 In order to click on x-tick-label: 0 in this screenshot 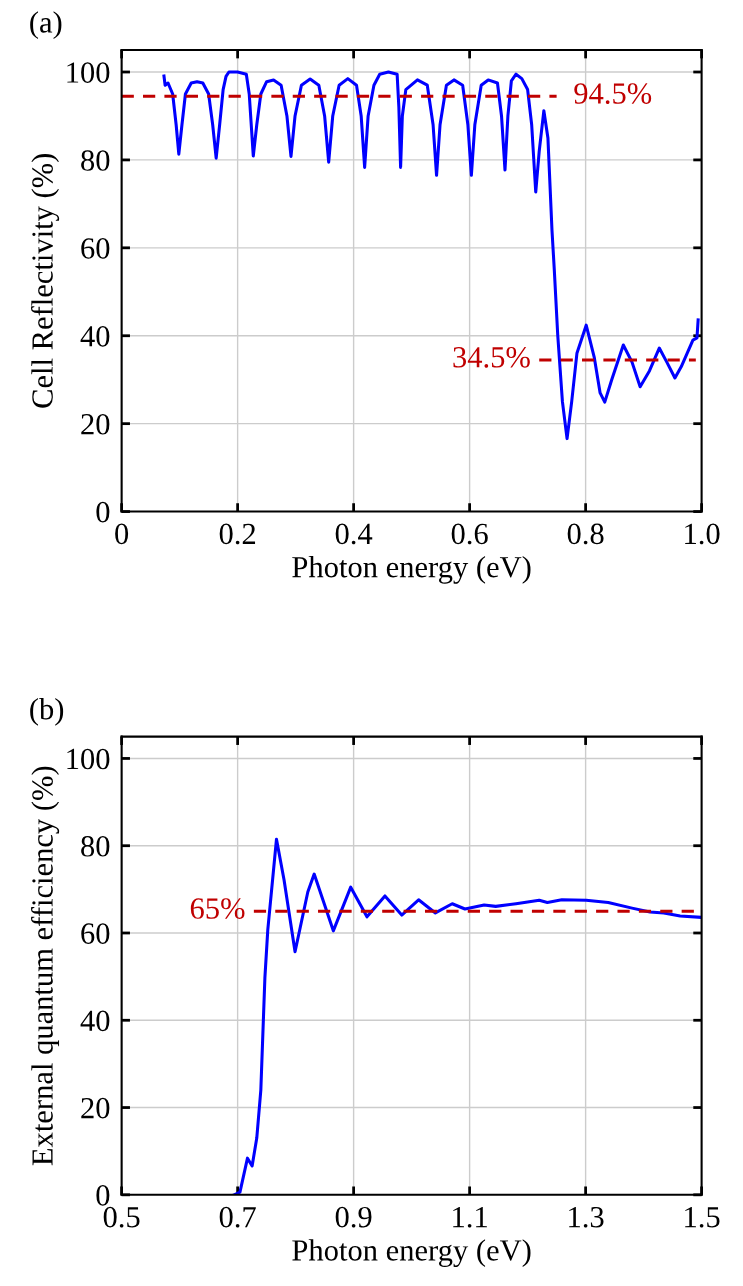, I will do `click(122, 534)`.